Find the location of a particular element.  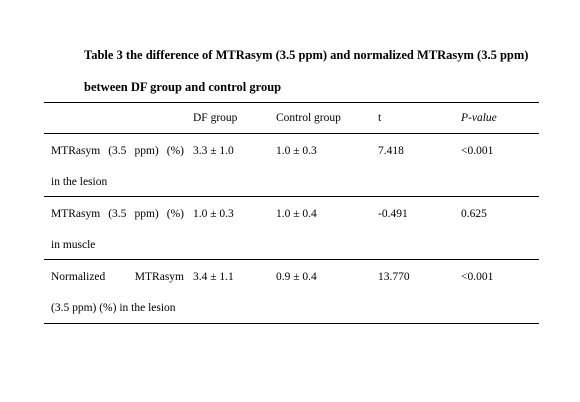

header-df-group: DF group is located at coordinates (215, 118).